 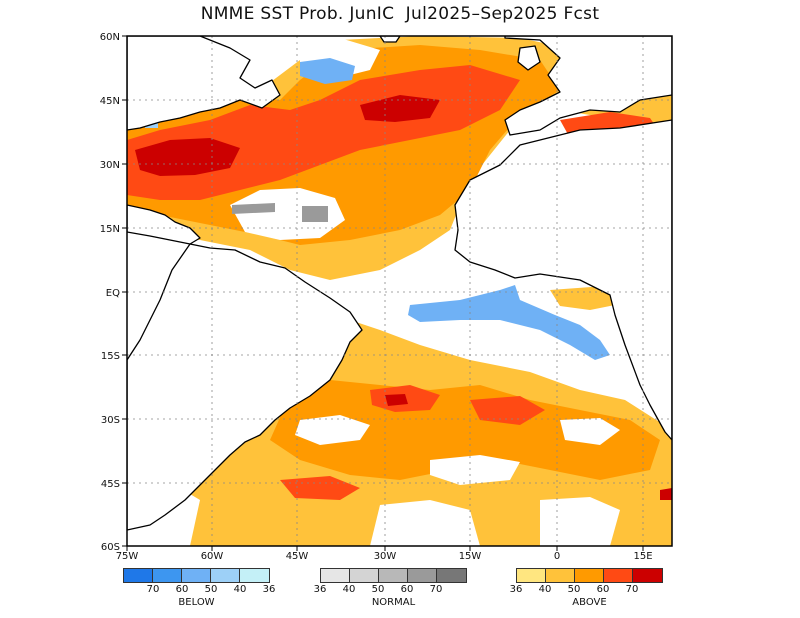 What do you see at coordinates (390, 590) in the screenshot?
I see `legend-normal-ticks: 36 40 50 60 70` at bounding box center [390, 590].